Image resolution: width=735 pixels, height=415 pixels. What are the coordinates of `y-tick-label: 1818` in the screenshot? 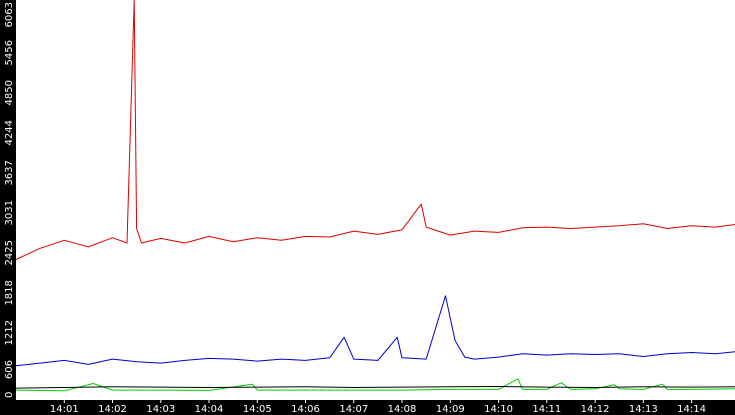 It's located at (9, 292).